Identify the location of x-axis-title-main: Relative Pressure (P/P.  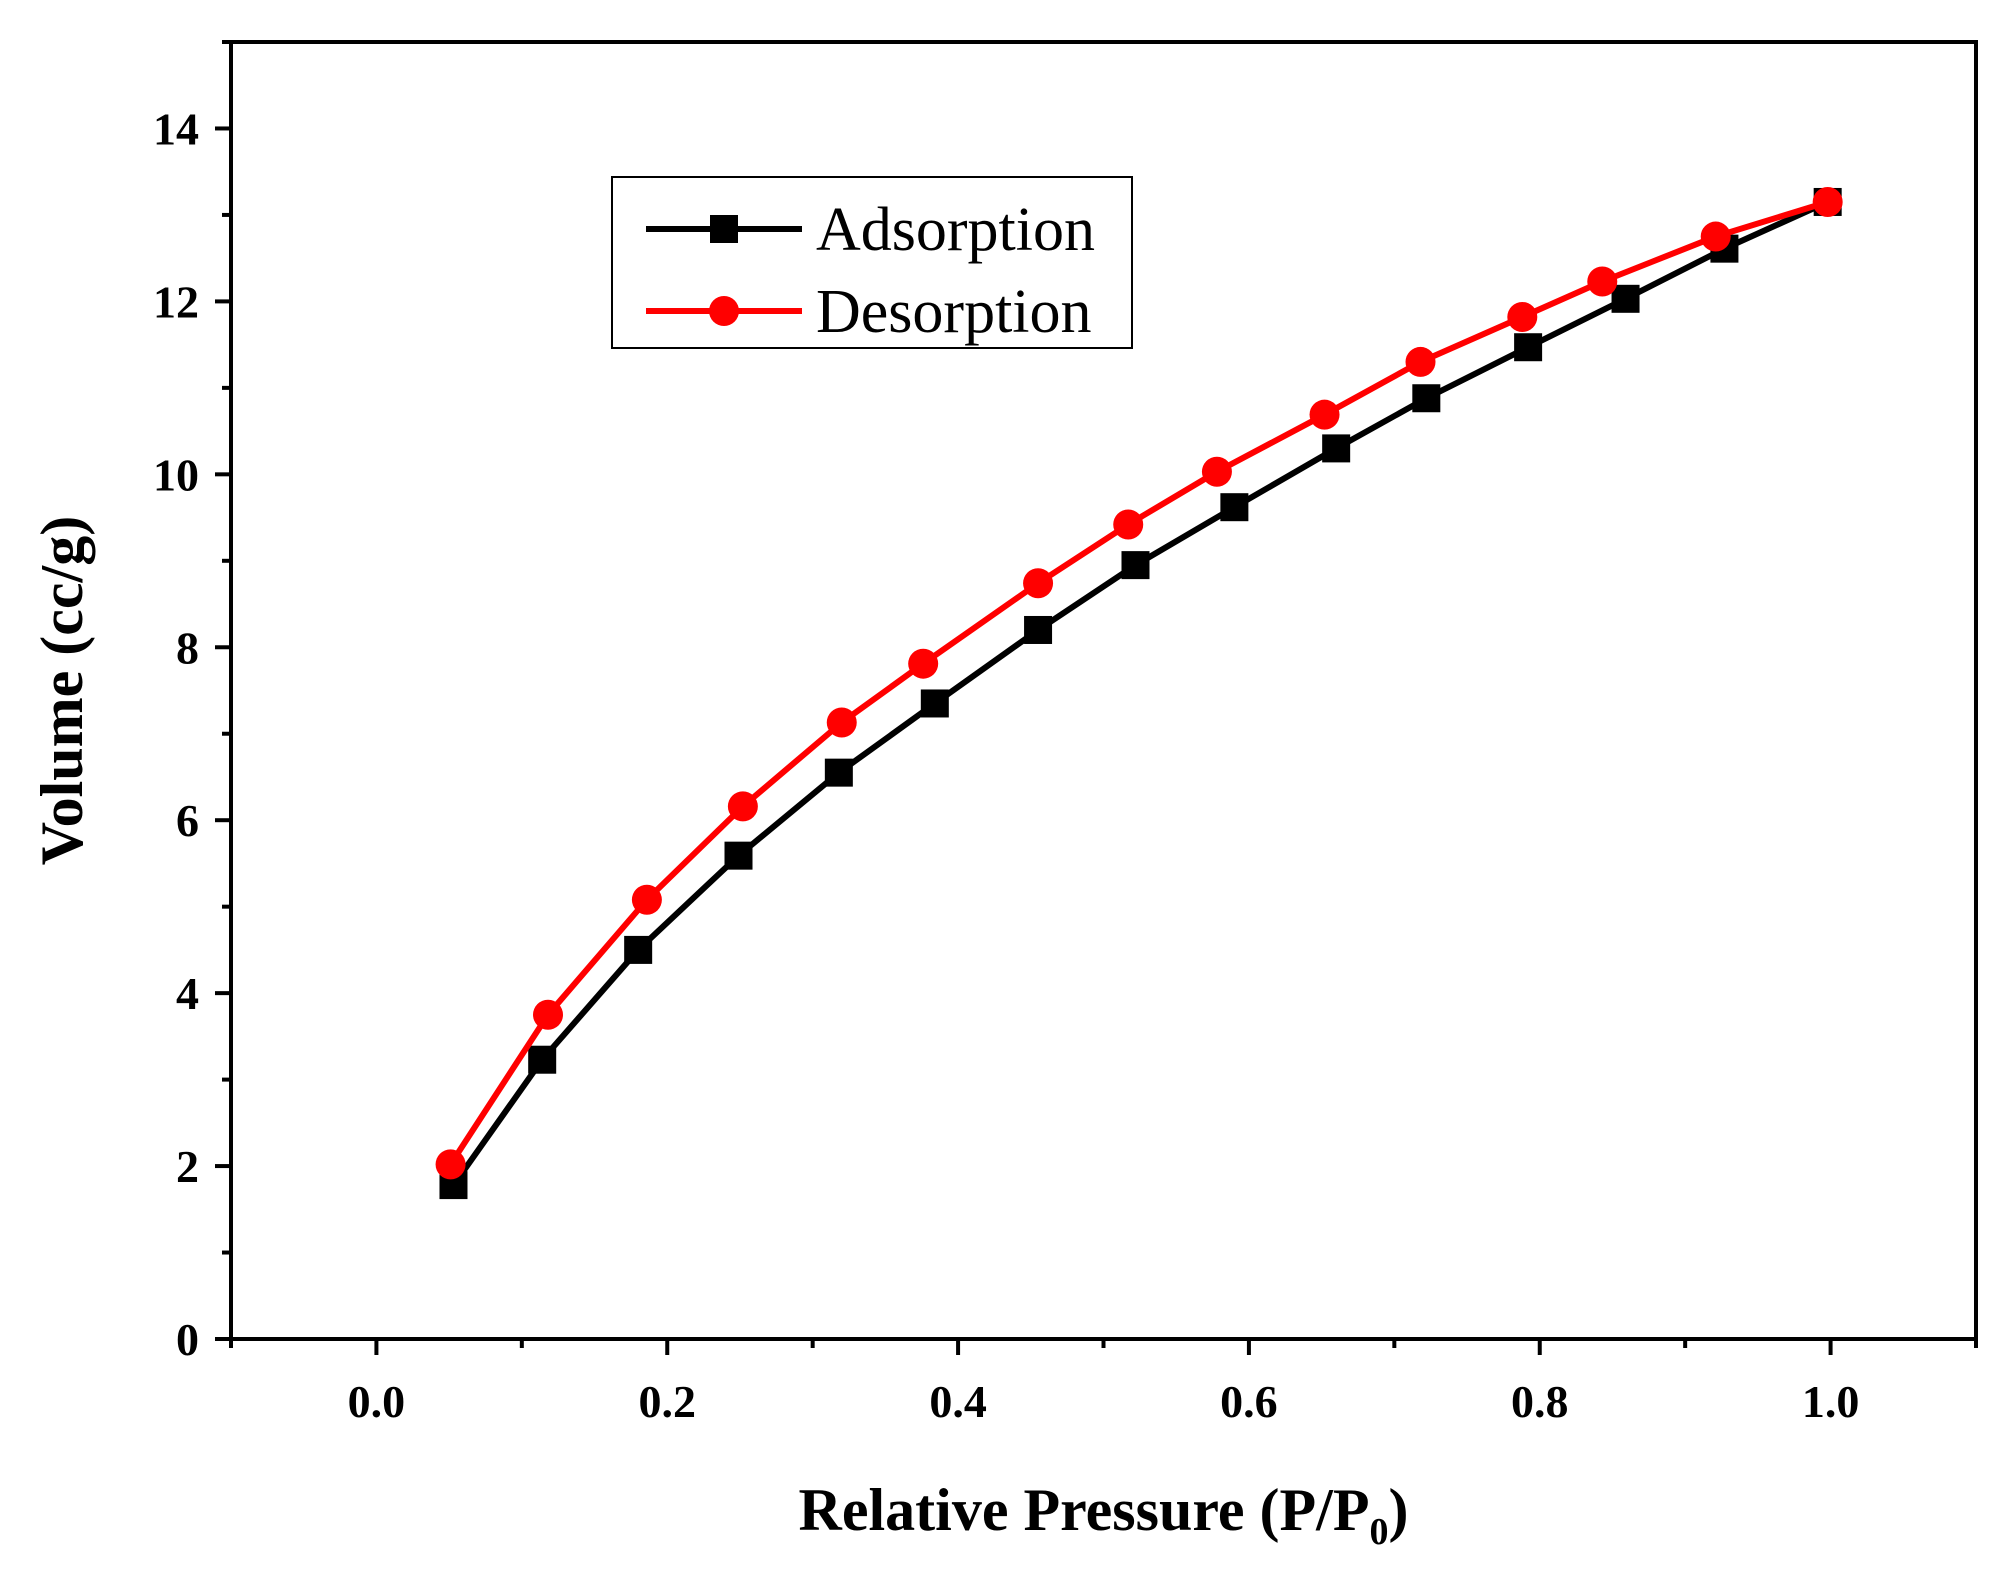
(1084, 1510).